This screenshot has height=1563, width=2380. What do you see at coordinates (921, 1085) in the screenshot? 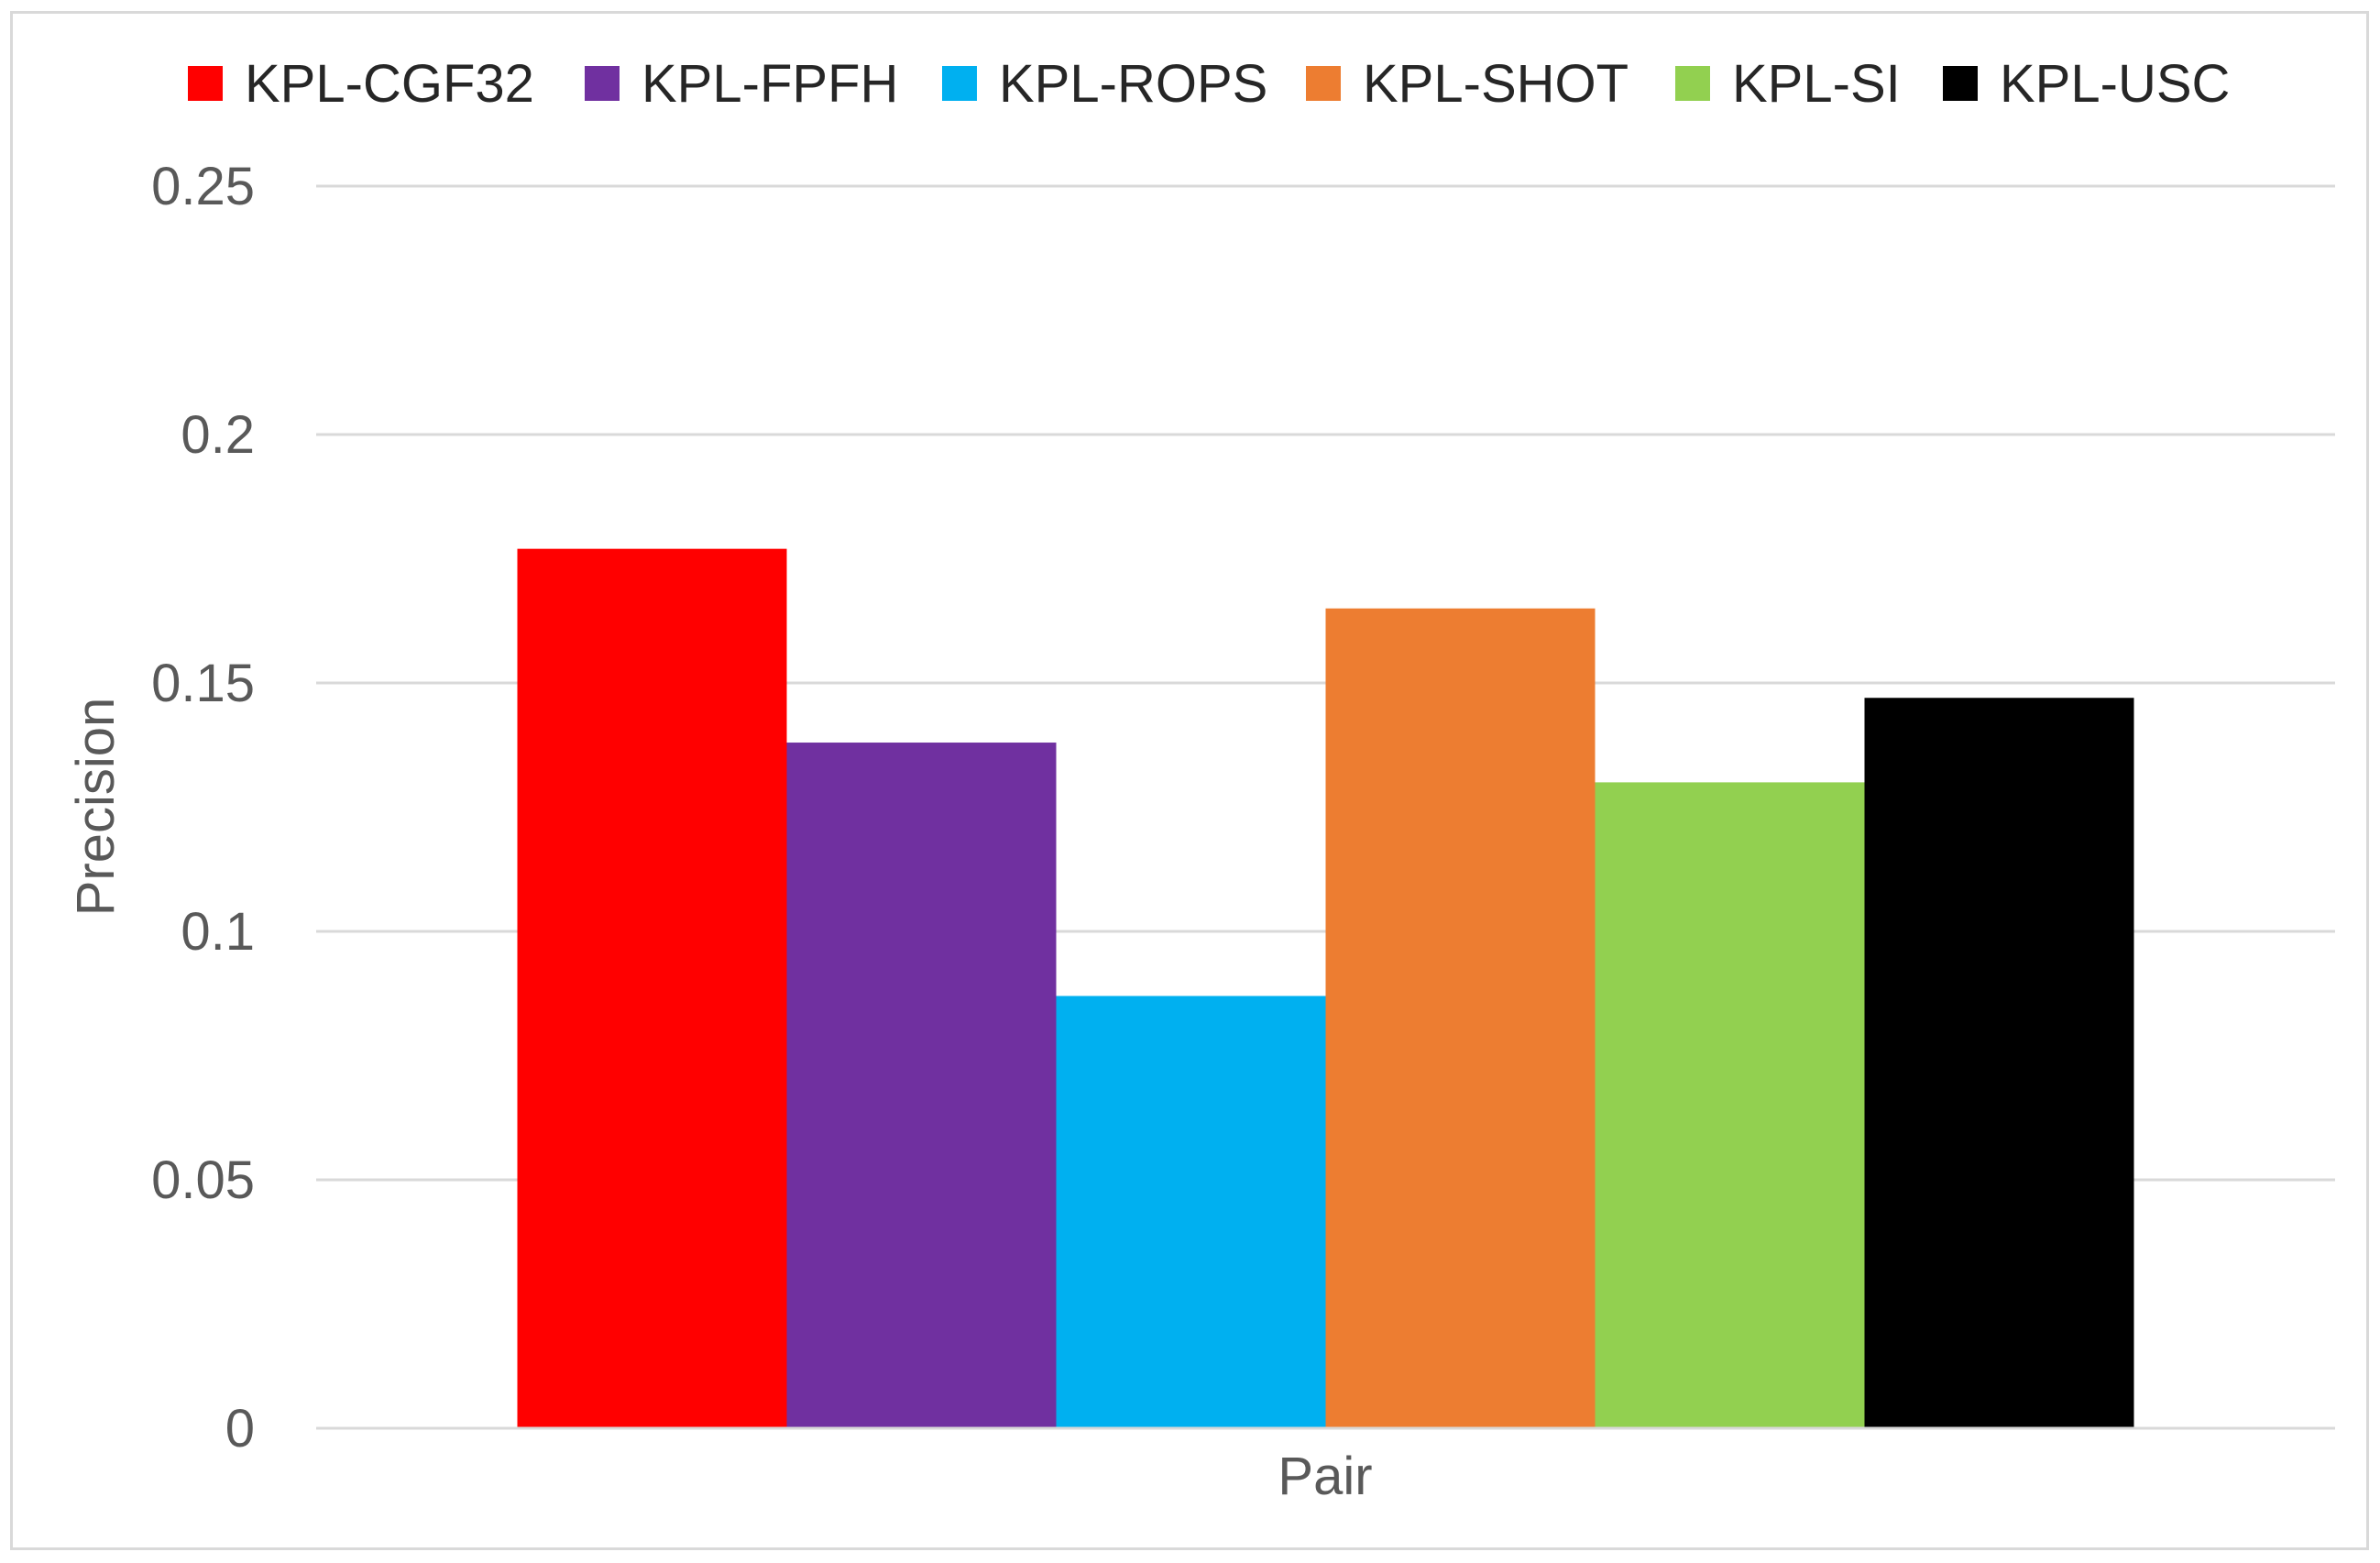
I see `bar-kpl-fpfh` at bounding box center [921, 1085].